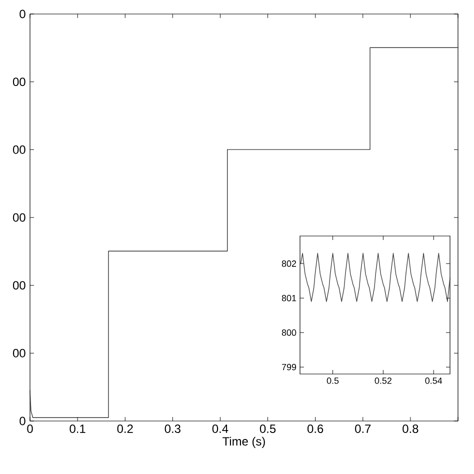 The height and width of the screenshot is (474, 474). What do you see at coordinates (383, 381) in the screenshot?
I see `x-tick-label: 0.52` at bounding box center [383, 381].